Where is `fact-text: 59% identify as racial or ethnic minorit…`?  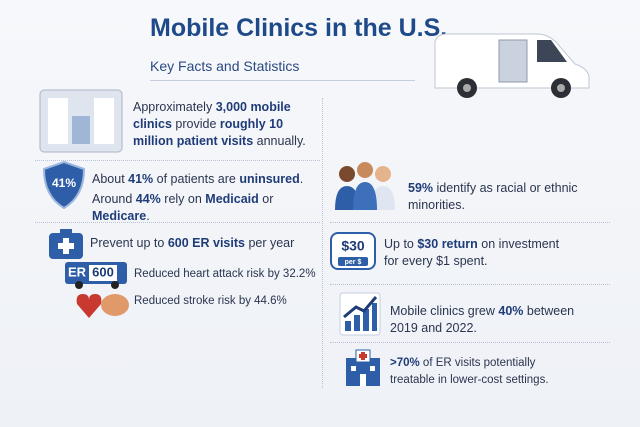 fact-text: 59% identify as racial or ethnic minorit… is located at coordinates (493, 197).